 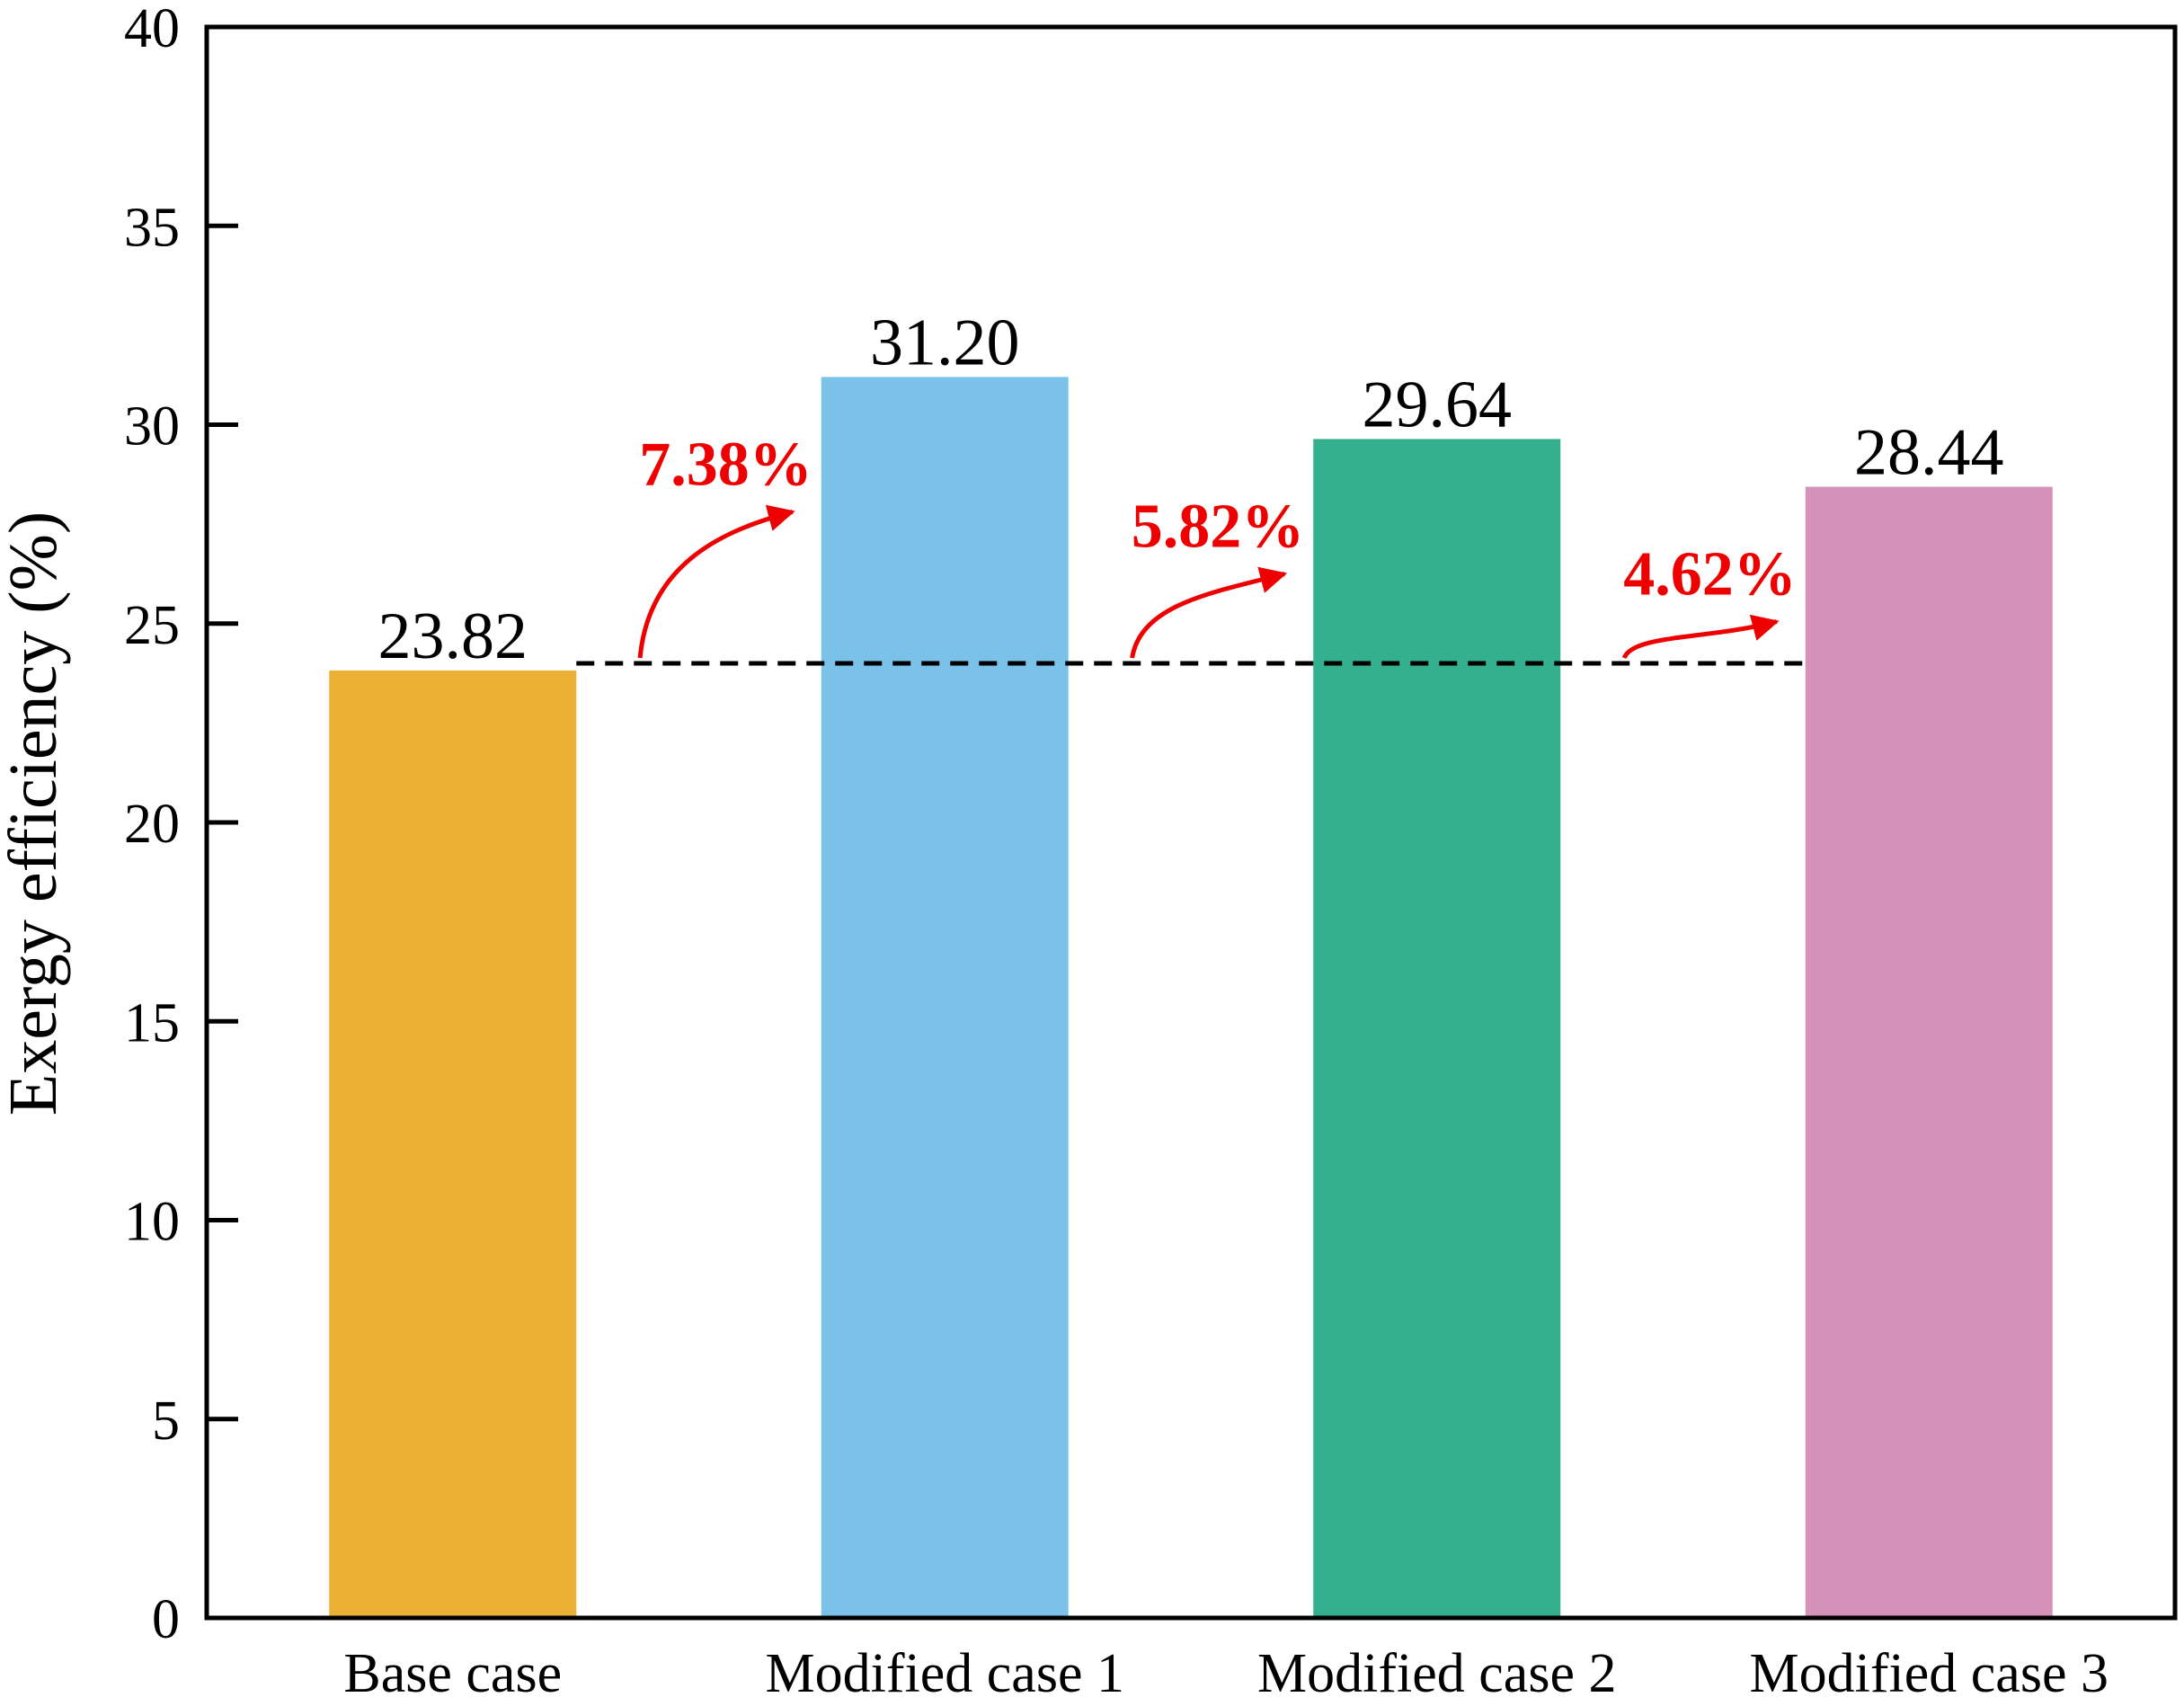 I want to click on y-tick-label: 0, so click(x=166, y=1620).